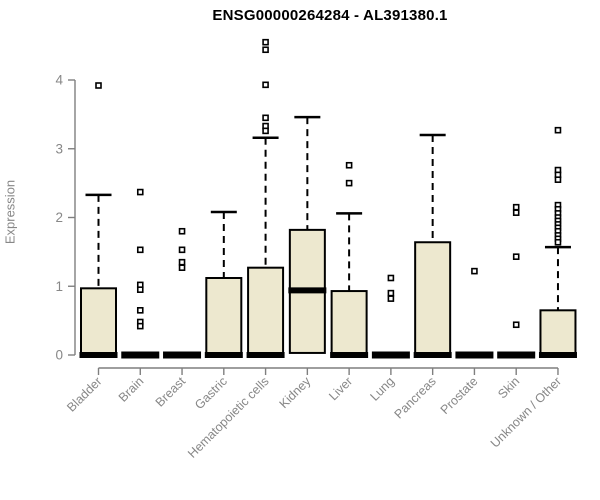  What do you see at coordinates (140, 273) in the screenshot?
I see `box-brain` at bounding box center [140, 273].